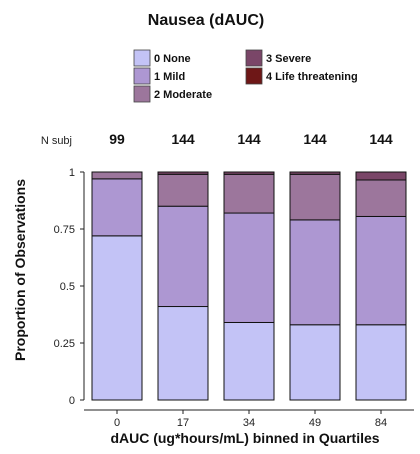  Describe the element at coordinates (315, 423) in the screenshot. I see `x-tick-label-3: 49` at that location.